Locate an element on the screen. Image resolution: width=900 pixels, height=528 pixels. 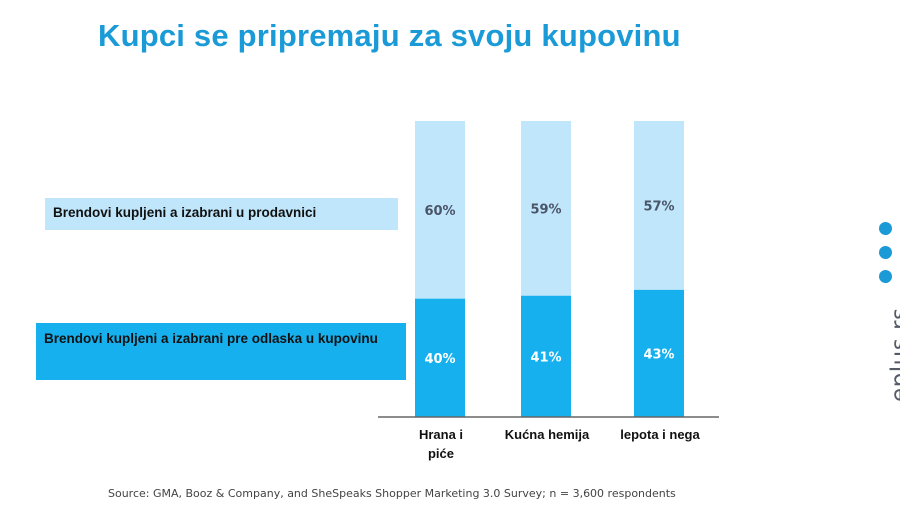
data-label: 57% is located at coordinates (658, 206).